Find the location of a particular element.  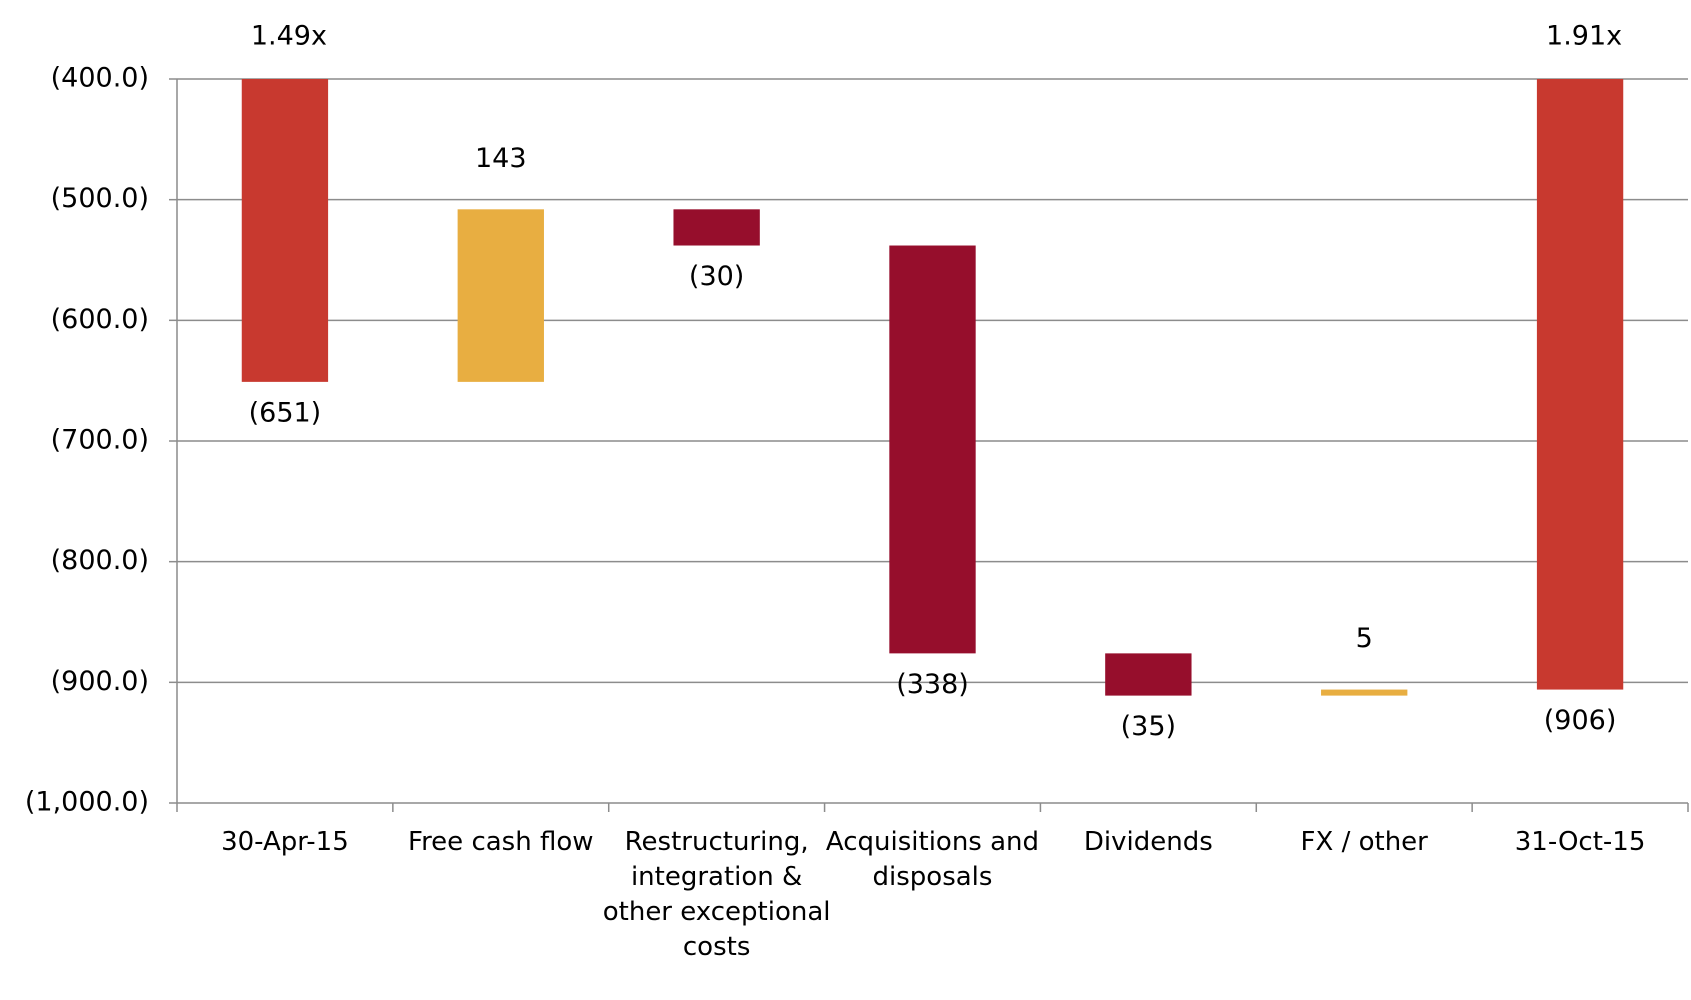

y-tick-label: (800.0) is located at coordinates (100, 560).